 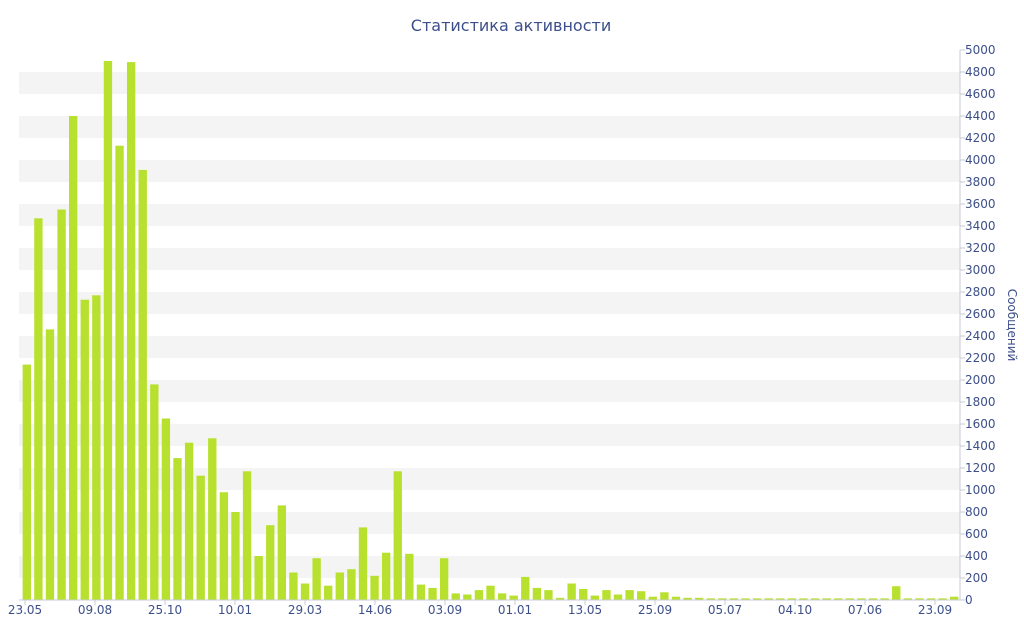 I want to click on x-tick-label: 23.09, so click(x=935, y=610).